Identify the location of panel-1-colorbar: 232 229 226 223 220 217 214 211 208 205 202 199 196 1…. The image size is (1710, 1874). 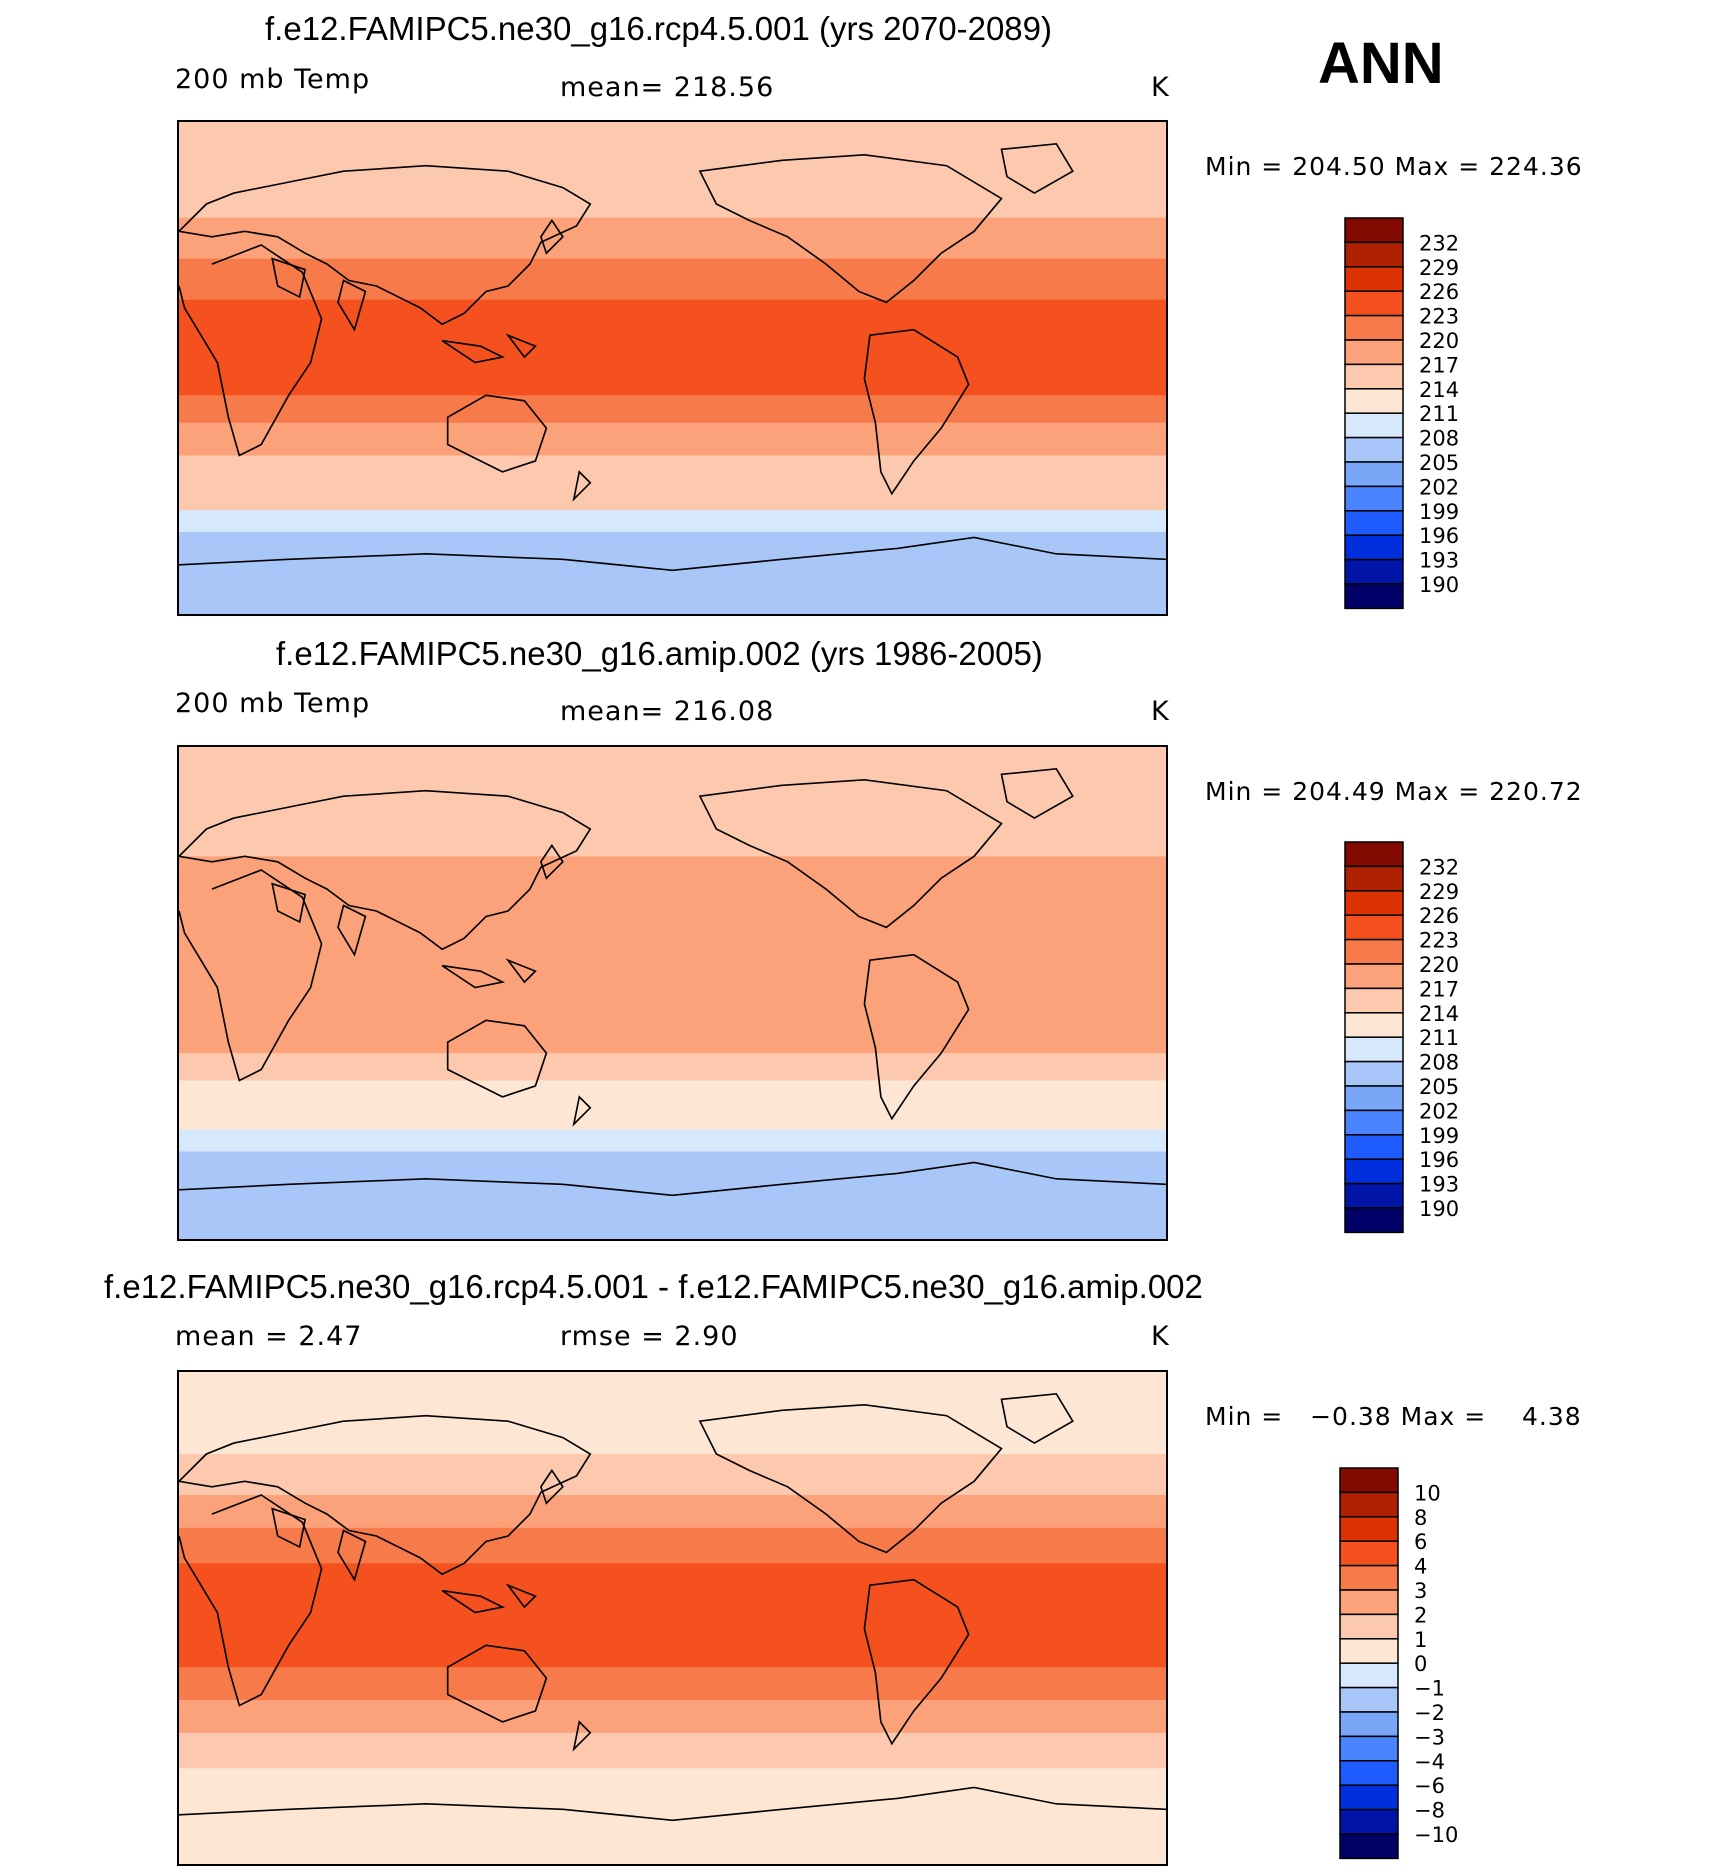
(1403, 418).